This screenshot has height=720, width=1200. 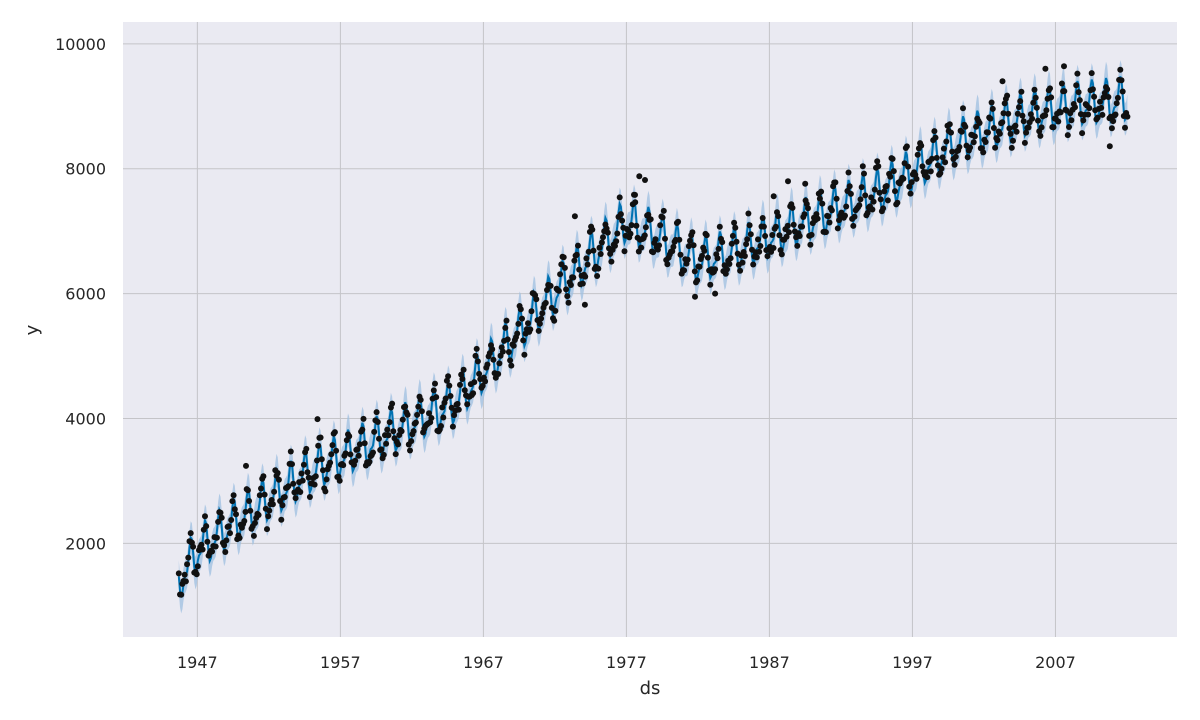 I want to click on x-tick-label: 1977, so click(x=626, y=662).